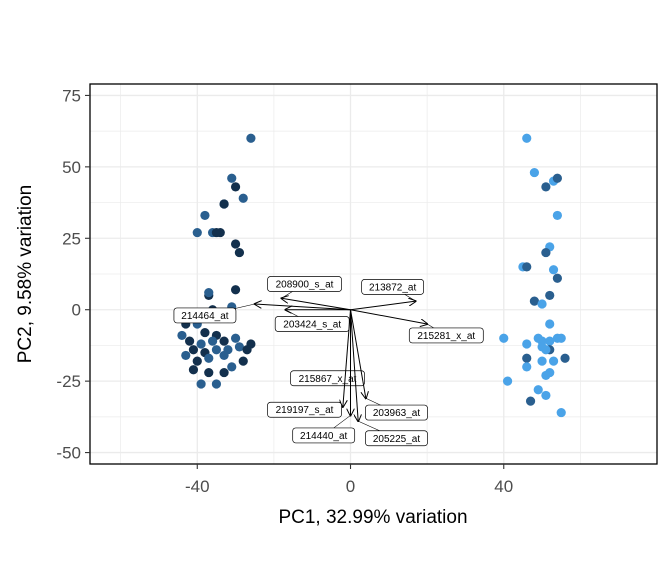 The width and height of the screenshot is (672, 576). Describe the element at coordinates (305, 285) in the screenshot. I see `loading-label: 208900_s_at` at that location.